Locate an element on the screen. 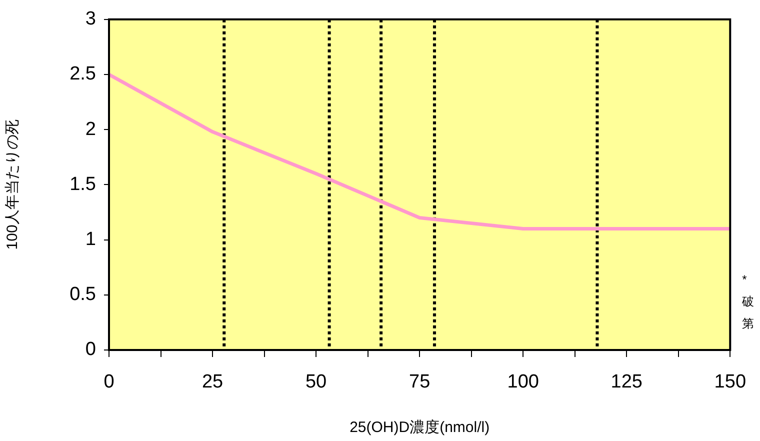 Image resolution: width=760 pixels, height=441 pixels. text: 破 is located at coordinates (747, 301).